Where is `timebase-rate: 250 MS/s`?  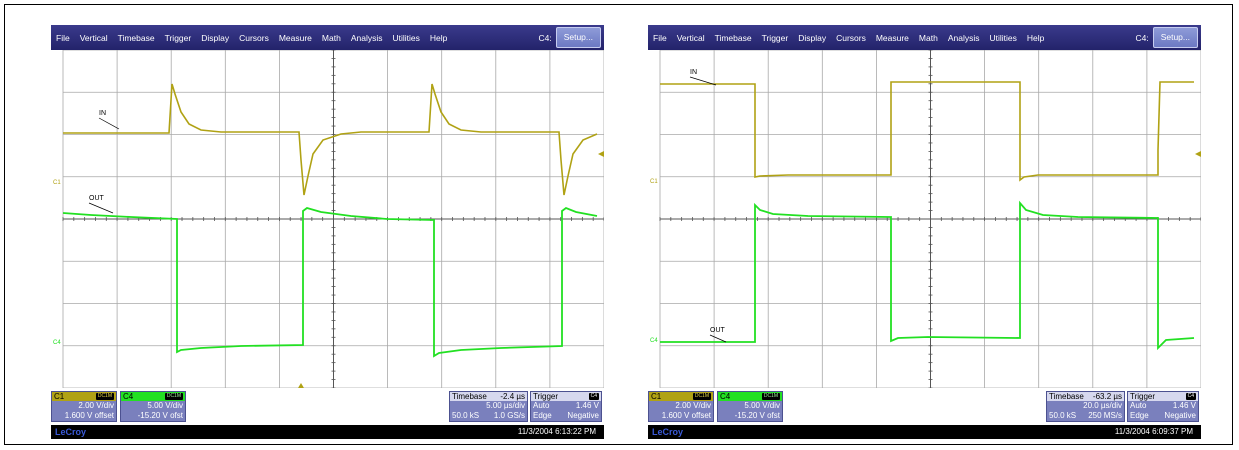
timebase-rate: 250 MS/s is located at coordinates (1105, 415).